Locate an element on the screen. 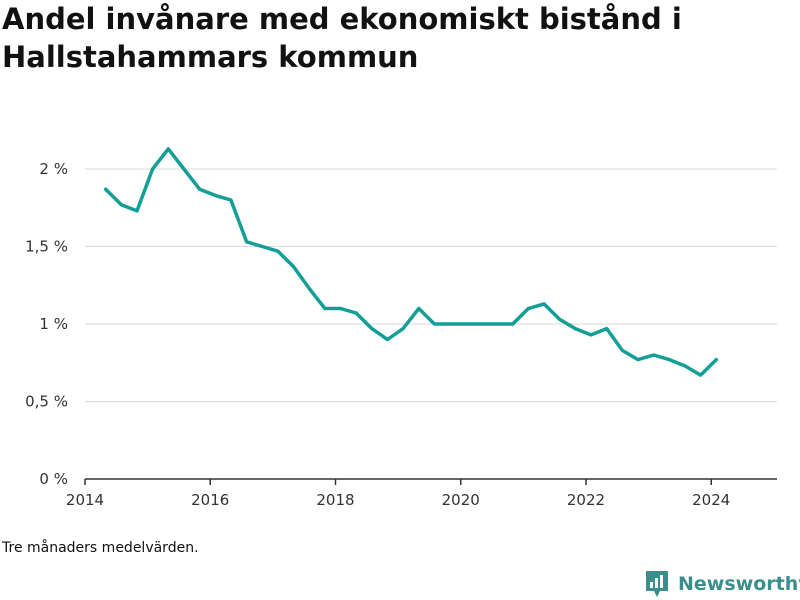 The width and height of the screenshot is (800, 600). brand: Newsworthy is located at coordinates (722, 584).